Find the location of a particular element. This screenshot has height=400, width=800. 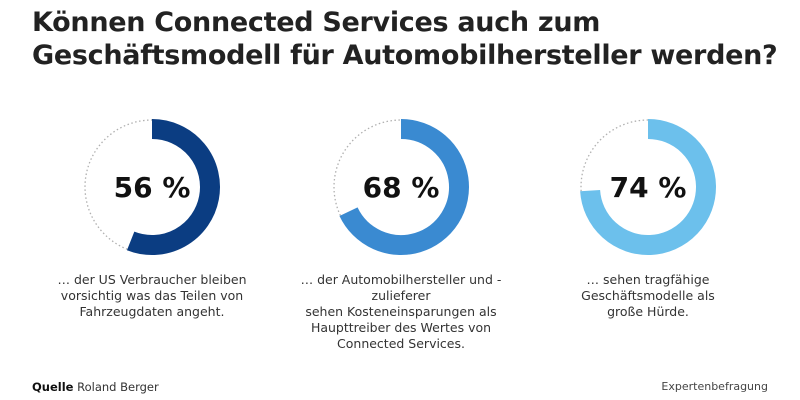

source-name: Roland Berger is located at coordinates (118, 387).